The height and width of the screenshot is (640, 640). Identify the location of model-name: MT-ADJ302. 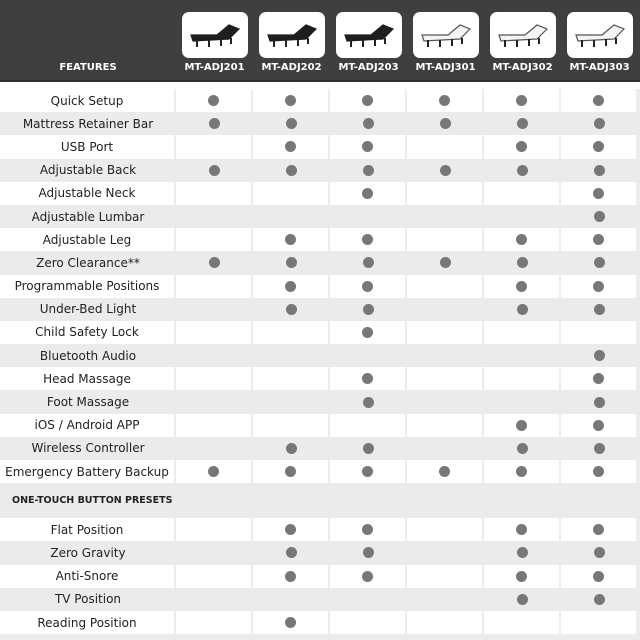
(522, 67).